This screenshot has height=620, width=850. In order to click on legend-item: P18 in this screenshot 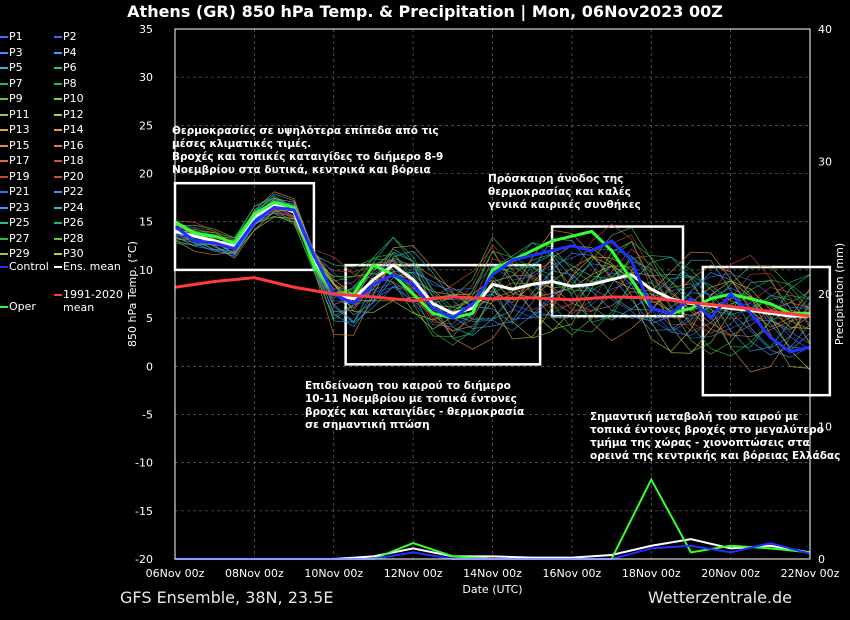, I will do `click(69, 160)`.